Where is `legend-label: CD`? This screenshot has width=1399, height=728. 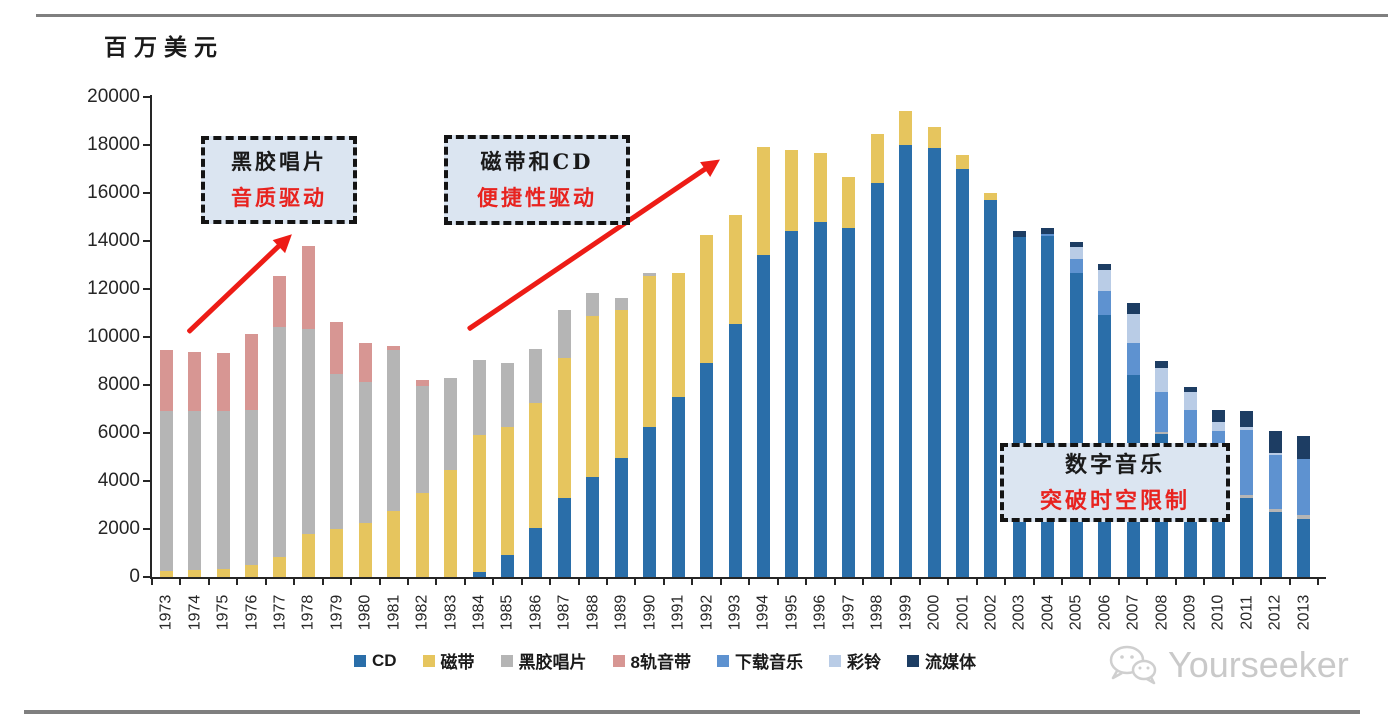 legend-label: CD is located at coordinates (384, 660).